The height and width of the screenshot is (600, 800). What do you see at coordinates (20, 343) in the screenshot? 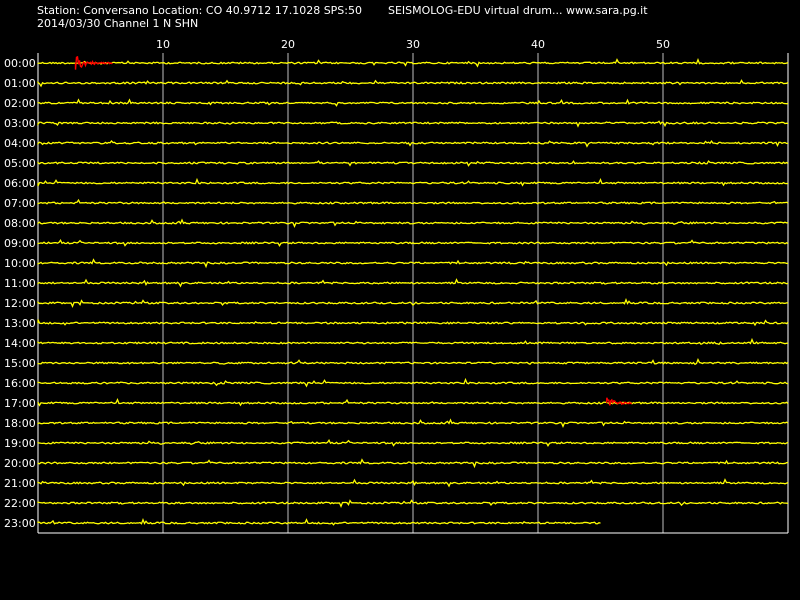
I see `row-time-label: 14:00` at bounding box center [20, 343].